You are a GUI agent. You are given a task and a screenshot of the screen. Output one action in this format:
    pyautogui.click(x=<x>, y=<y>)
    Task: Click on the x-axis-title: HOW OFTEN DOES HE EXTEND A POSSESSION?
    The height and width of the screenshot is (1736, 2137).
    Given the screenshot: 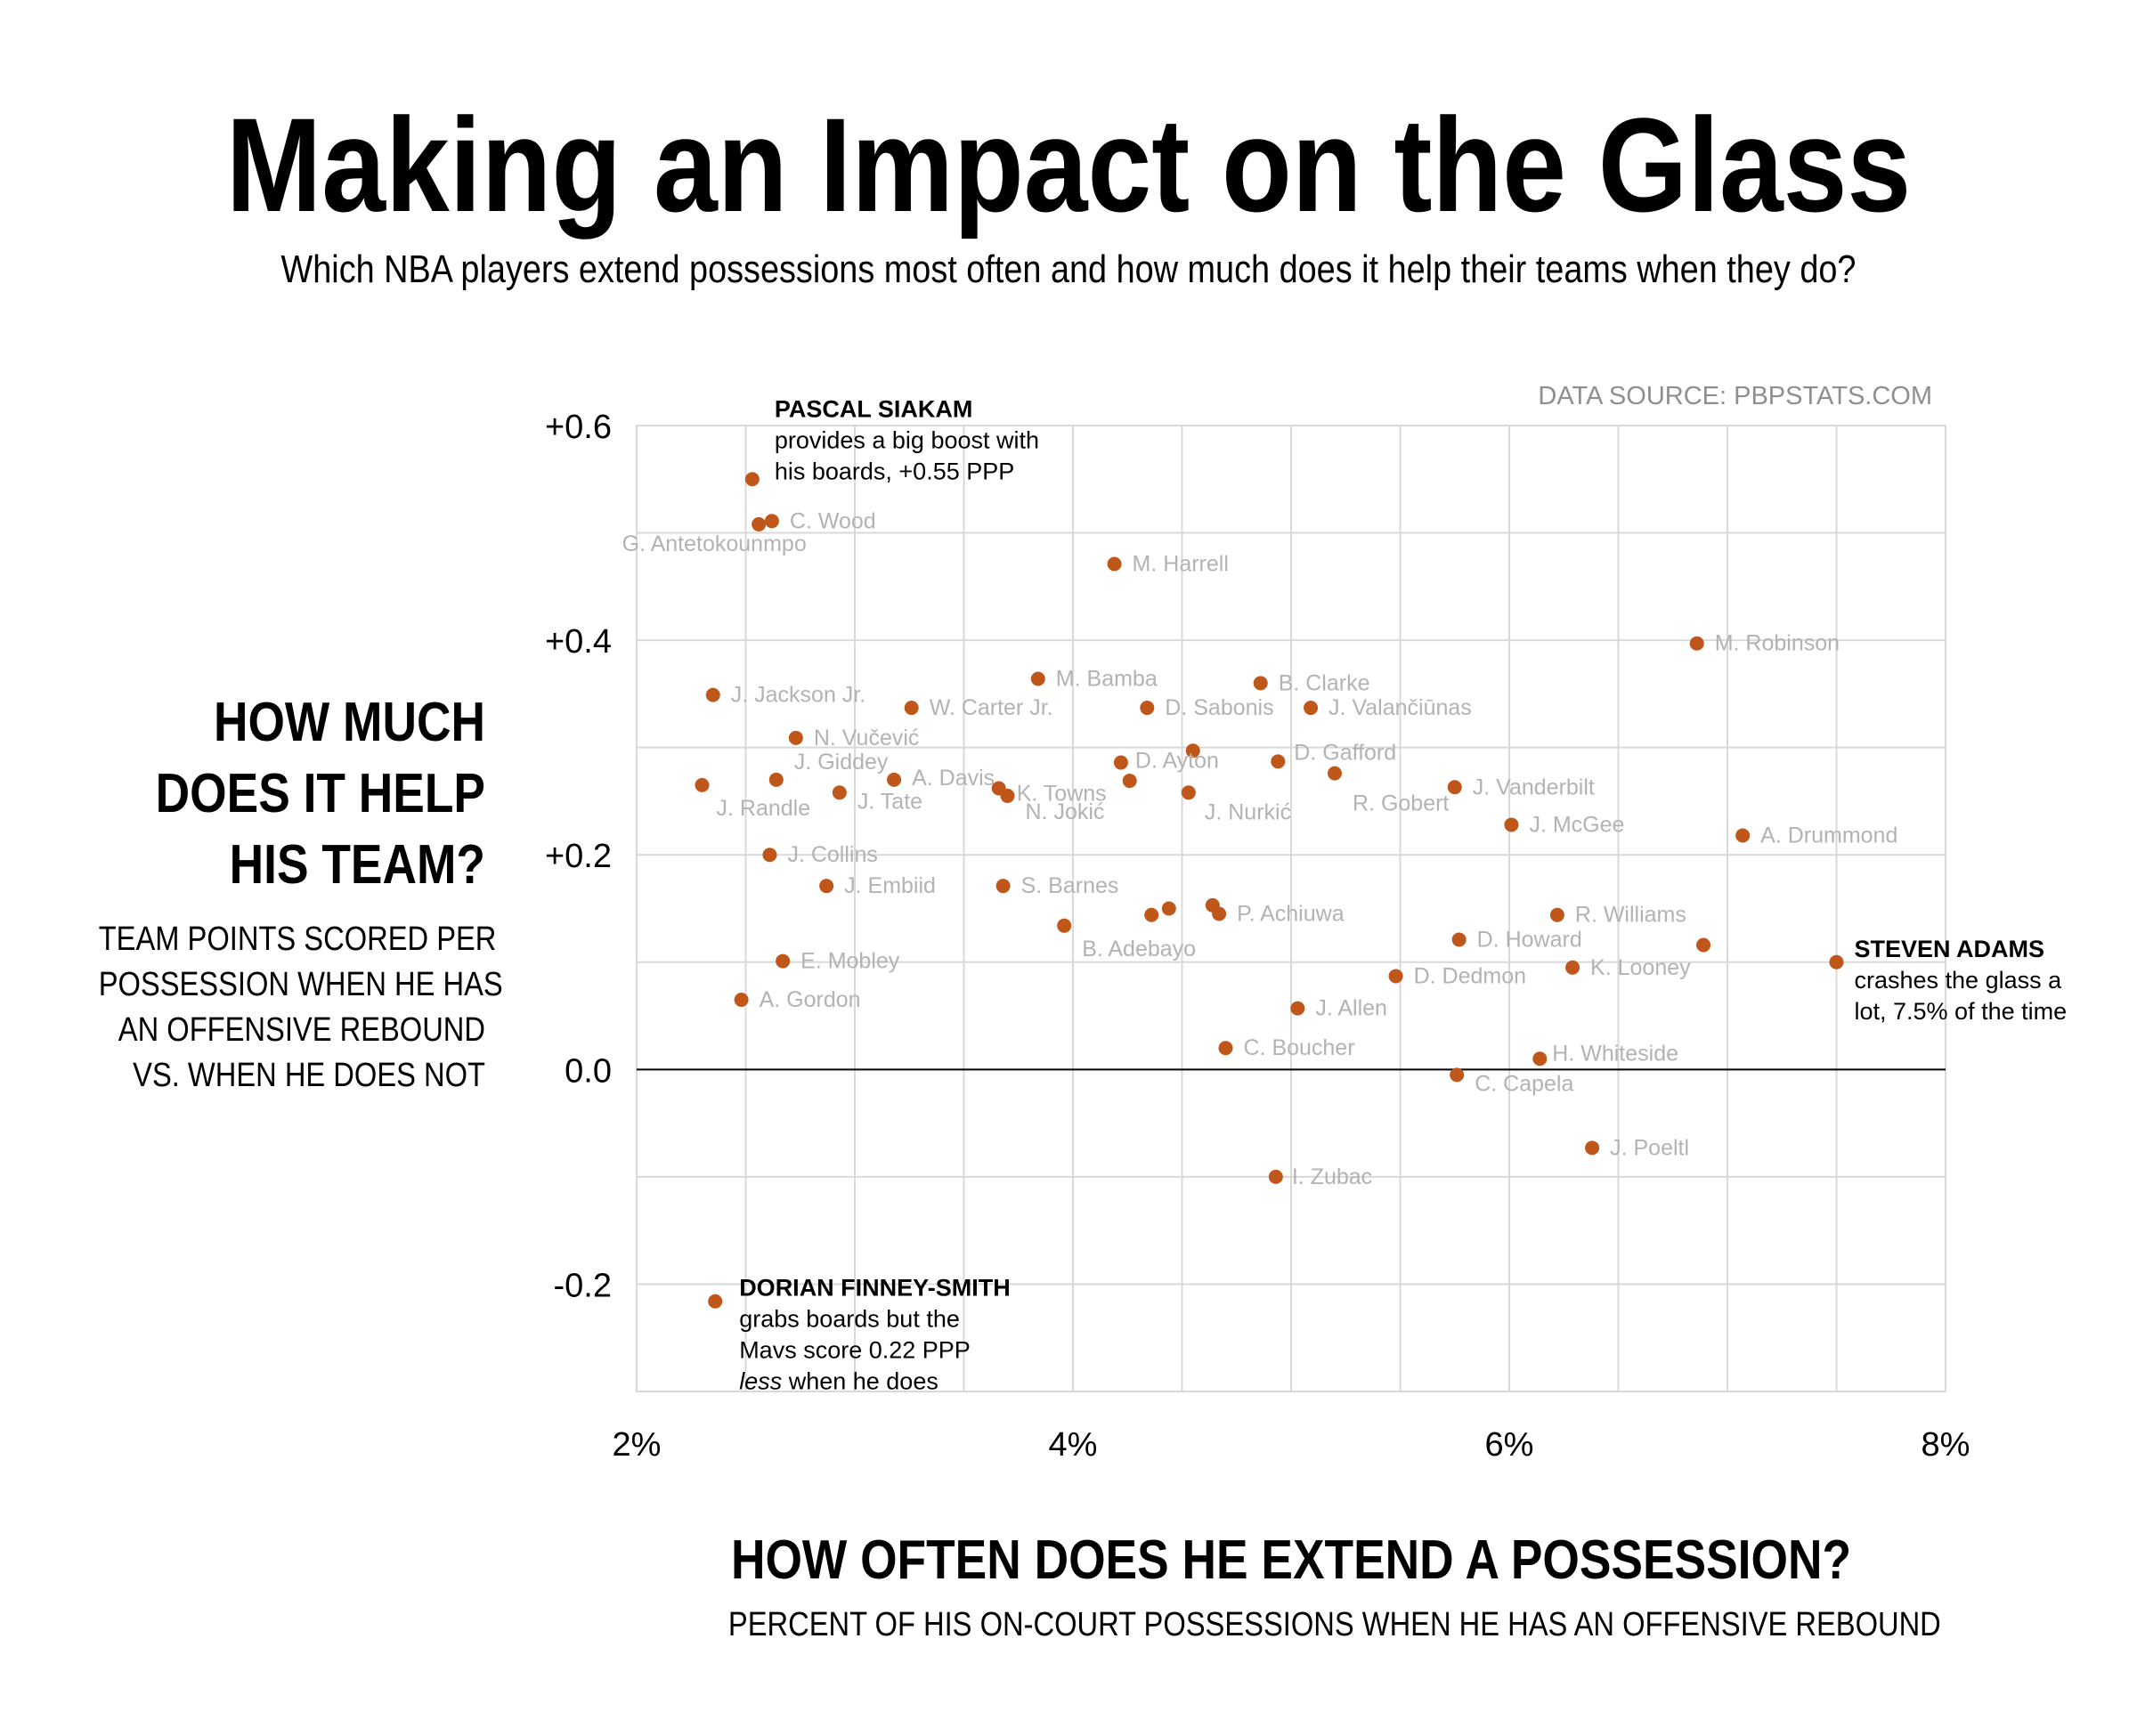 What is the action you would take?
    pyautogui.click(x=1291, y=1560)
    